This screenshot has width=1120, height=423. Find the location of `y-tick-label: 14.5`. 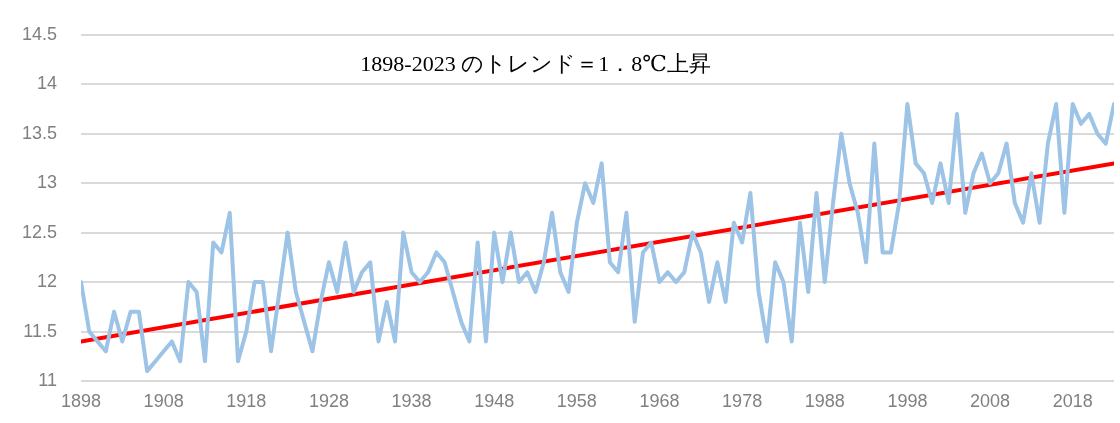

y-tick-label: 14.5 is located at coordinates (39, 33).